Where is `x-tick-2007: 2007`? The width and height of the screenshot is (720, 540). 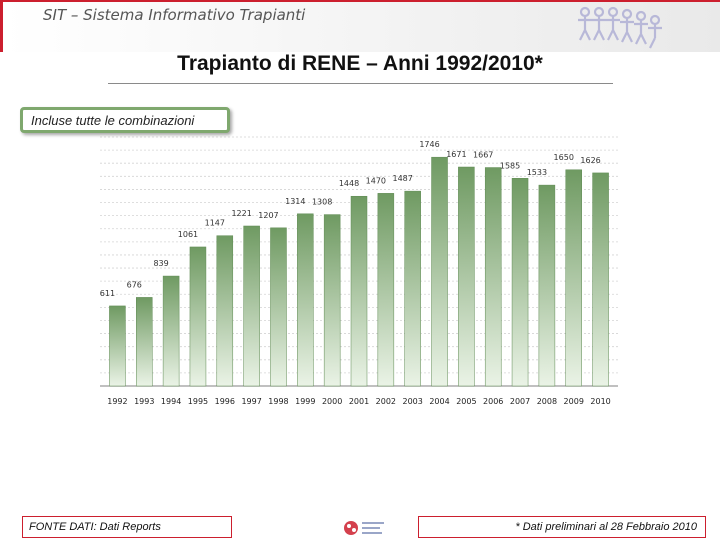
x-tick-2007: 2007 is located at coordinates (520, 401).